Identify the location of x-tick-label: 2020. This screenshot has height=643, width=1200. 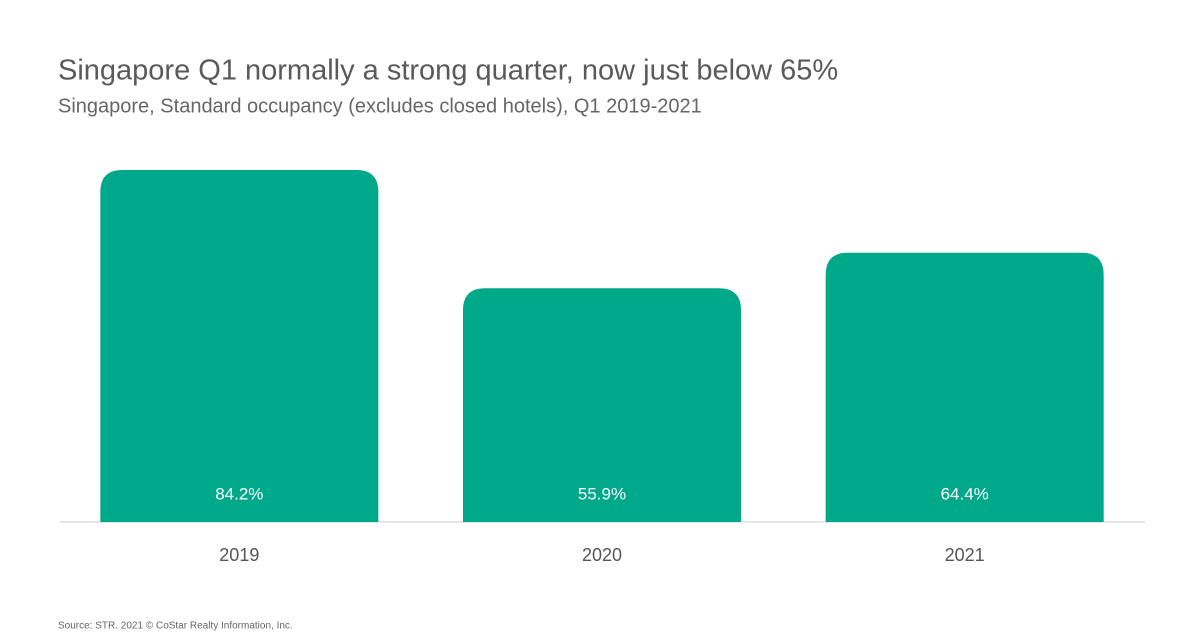
(602, 555).